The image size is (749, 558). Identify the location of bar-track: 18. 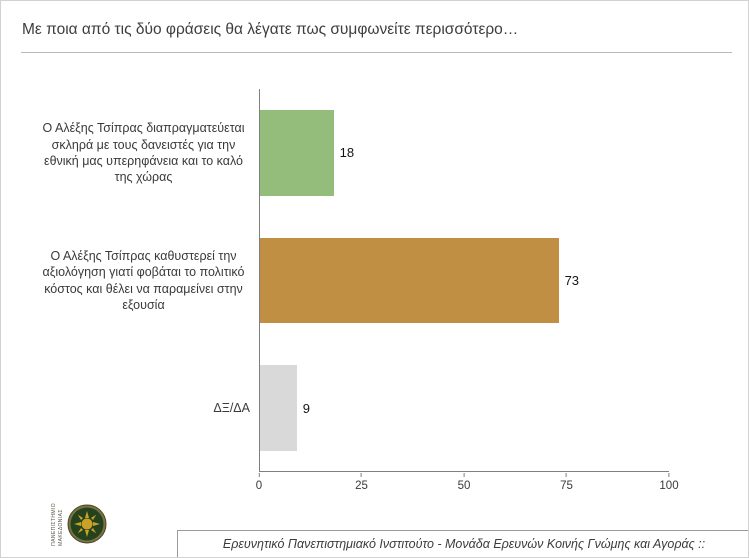
(464, 153).